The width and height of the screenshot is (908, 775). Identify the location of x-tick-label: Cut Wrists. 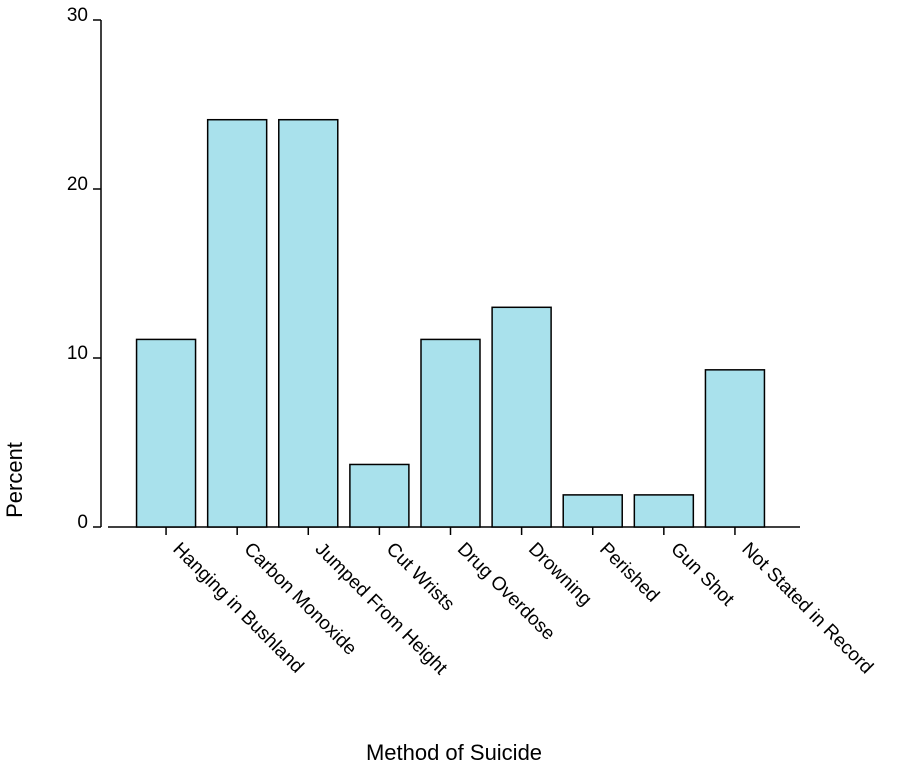
(420, 577).